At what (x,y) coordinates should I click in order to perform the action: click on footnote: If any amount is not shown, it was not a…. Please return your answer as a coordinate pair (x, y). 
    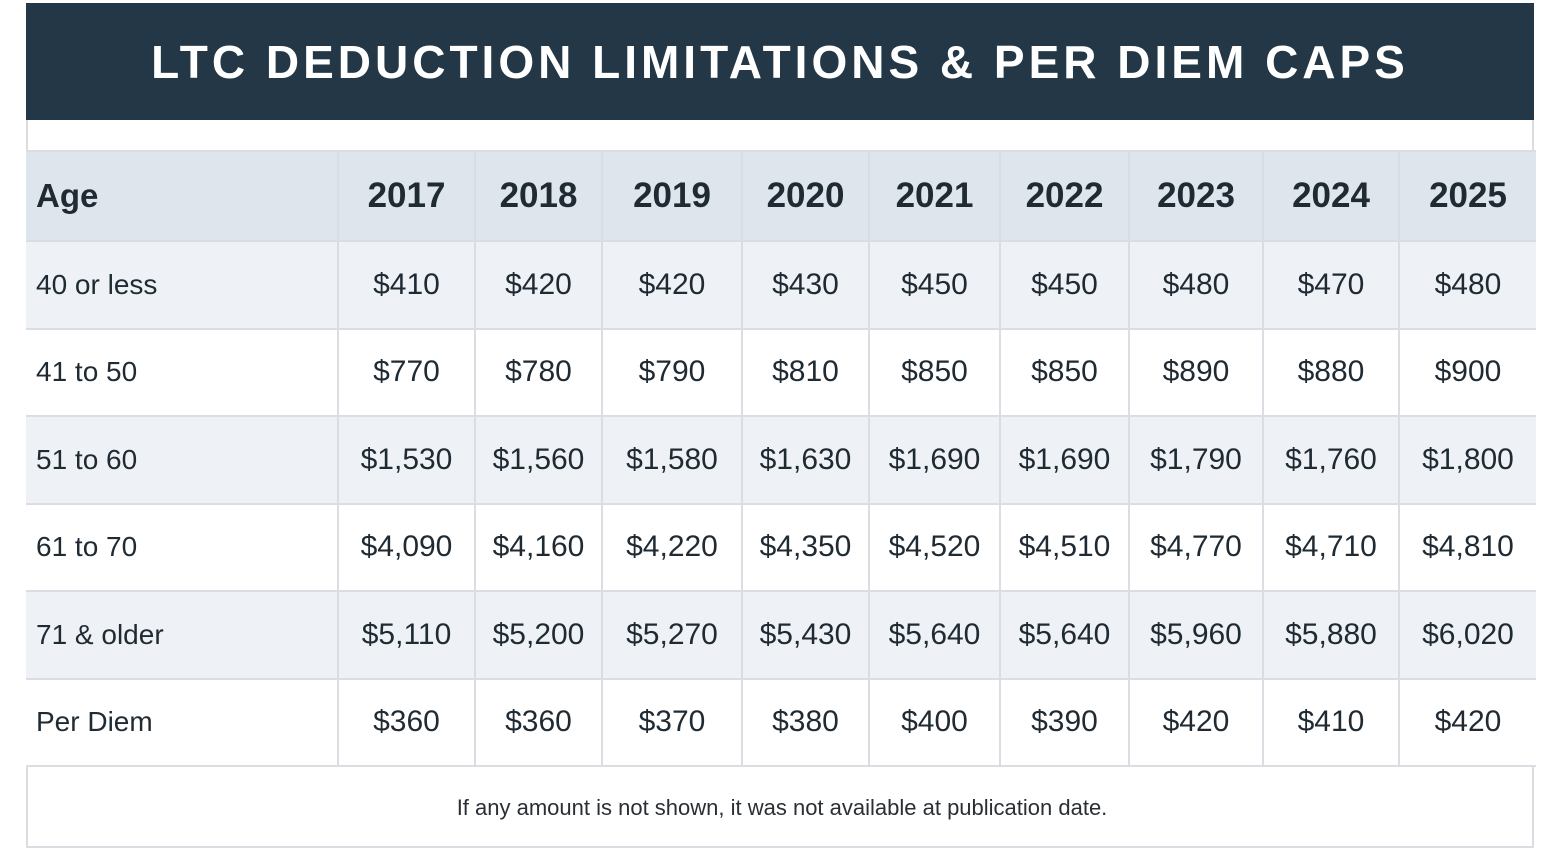
    Looking at the image, I should click on (782, 807).